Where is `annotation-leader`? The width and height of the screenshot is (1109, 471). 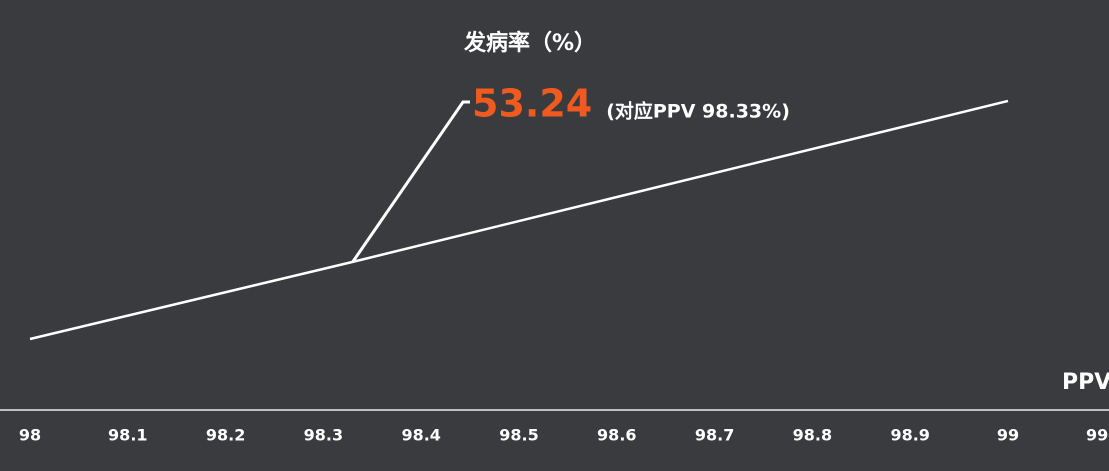
annotation-leader is located at coordinates (410, 181).